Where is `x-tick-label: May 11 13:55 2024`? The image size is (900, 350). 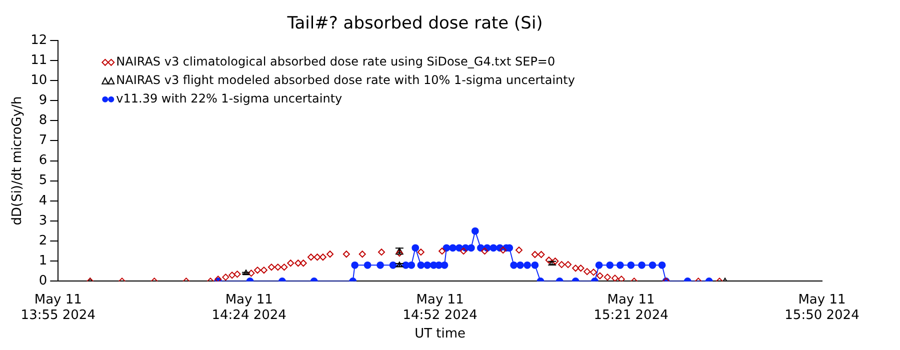
x-tick-label: May 11 13:55 2024 is located at coordinates (58, 307).